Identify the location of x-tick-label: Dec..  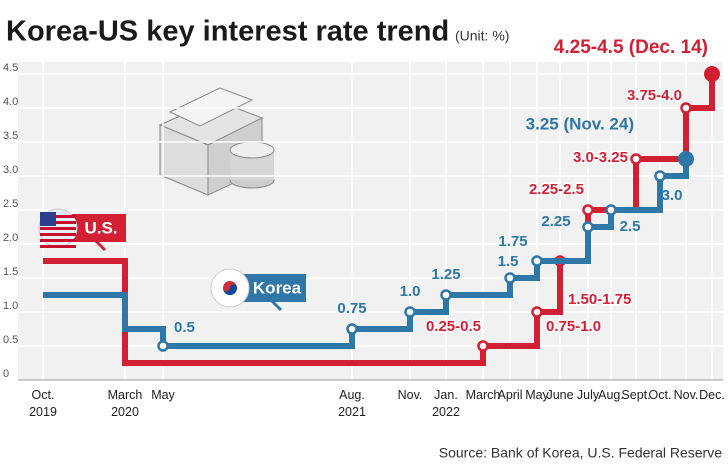
(712, 395).